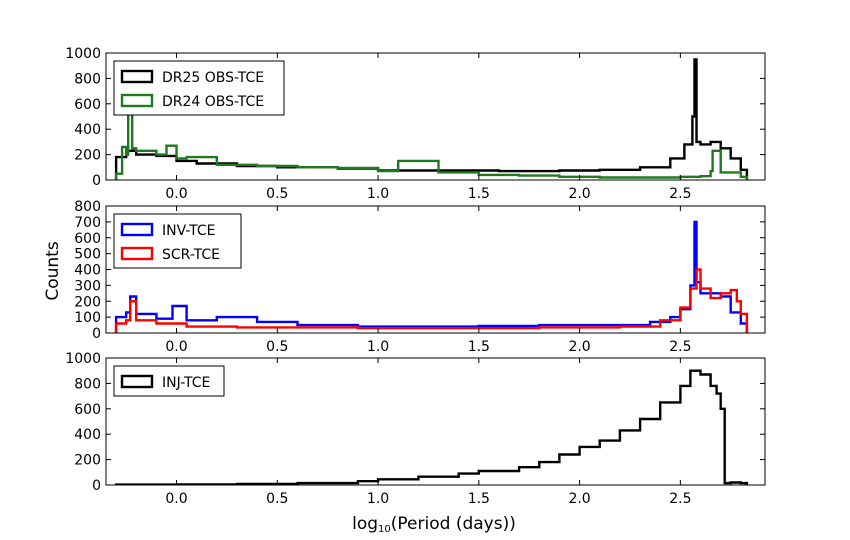  I want to click on y-tick-label: 700, so click(87, 223).